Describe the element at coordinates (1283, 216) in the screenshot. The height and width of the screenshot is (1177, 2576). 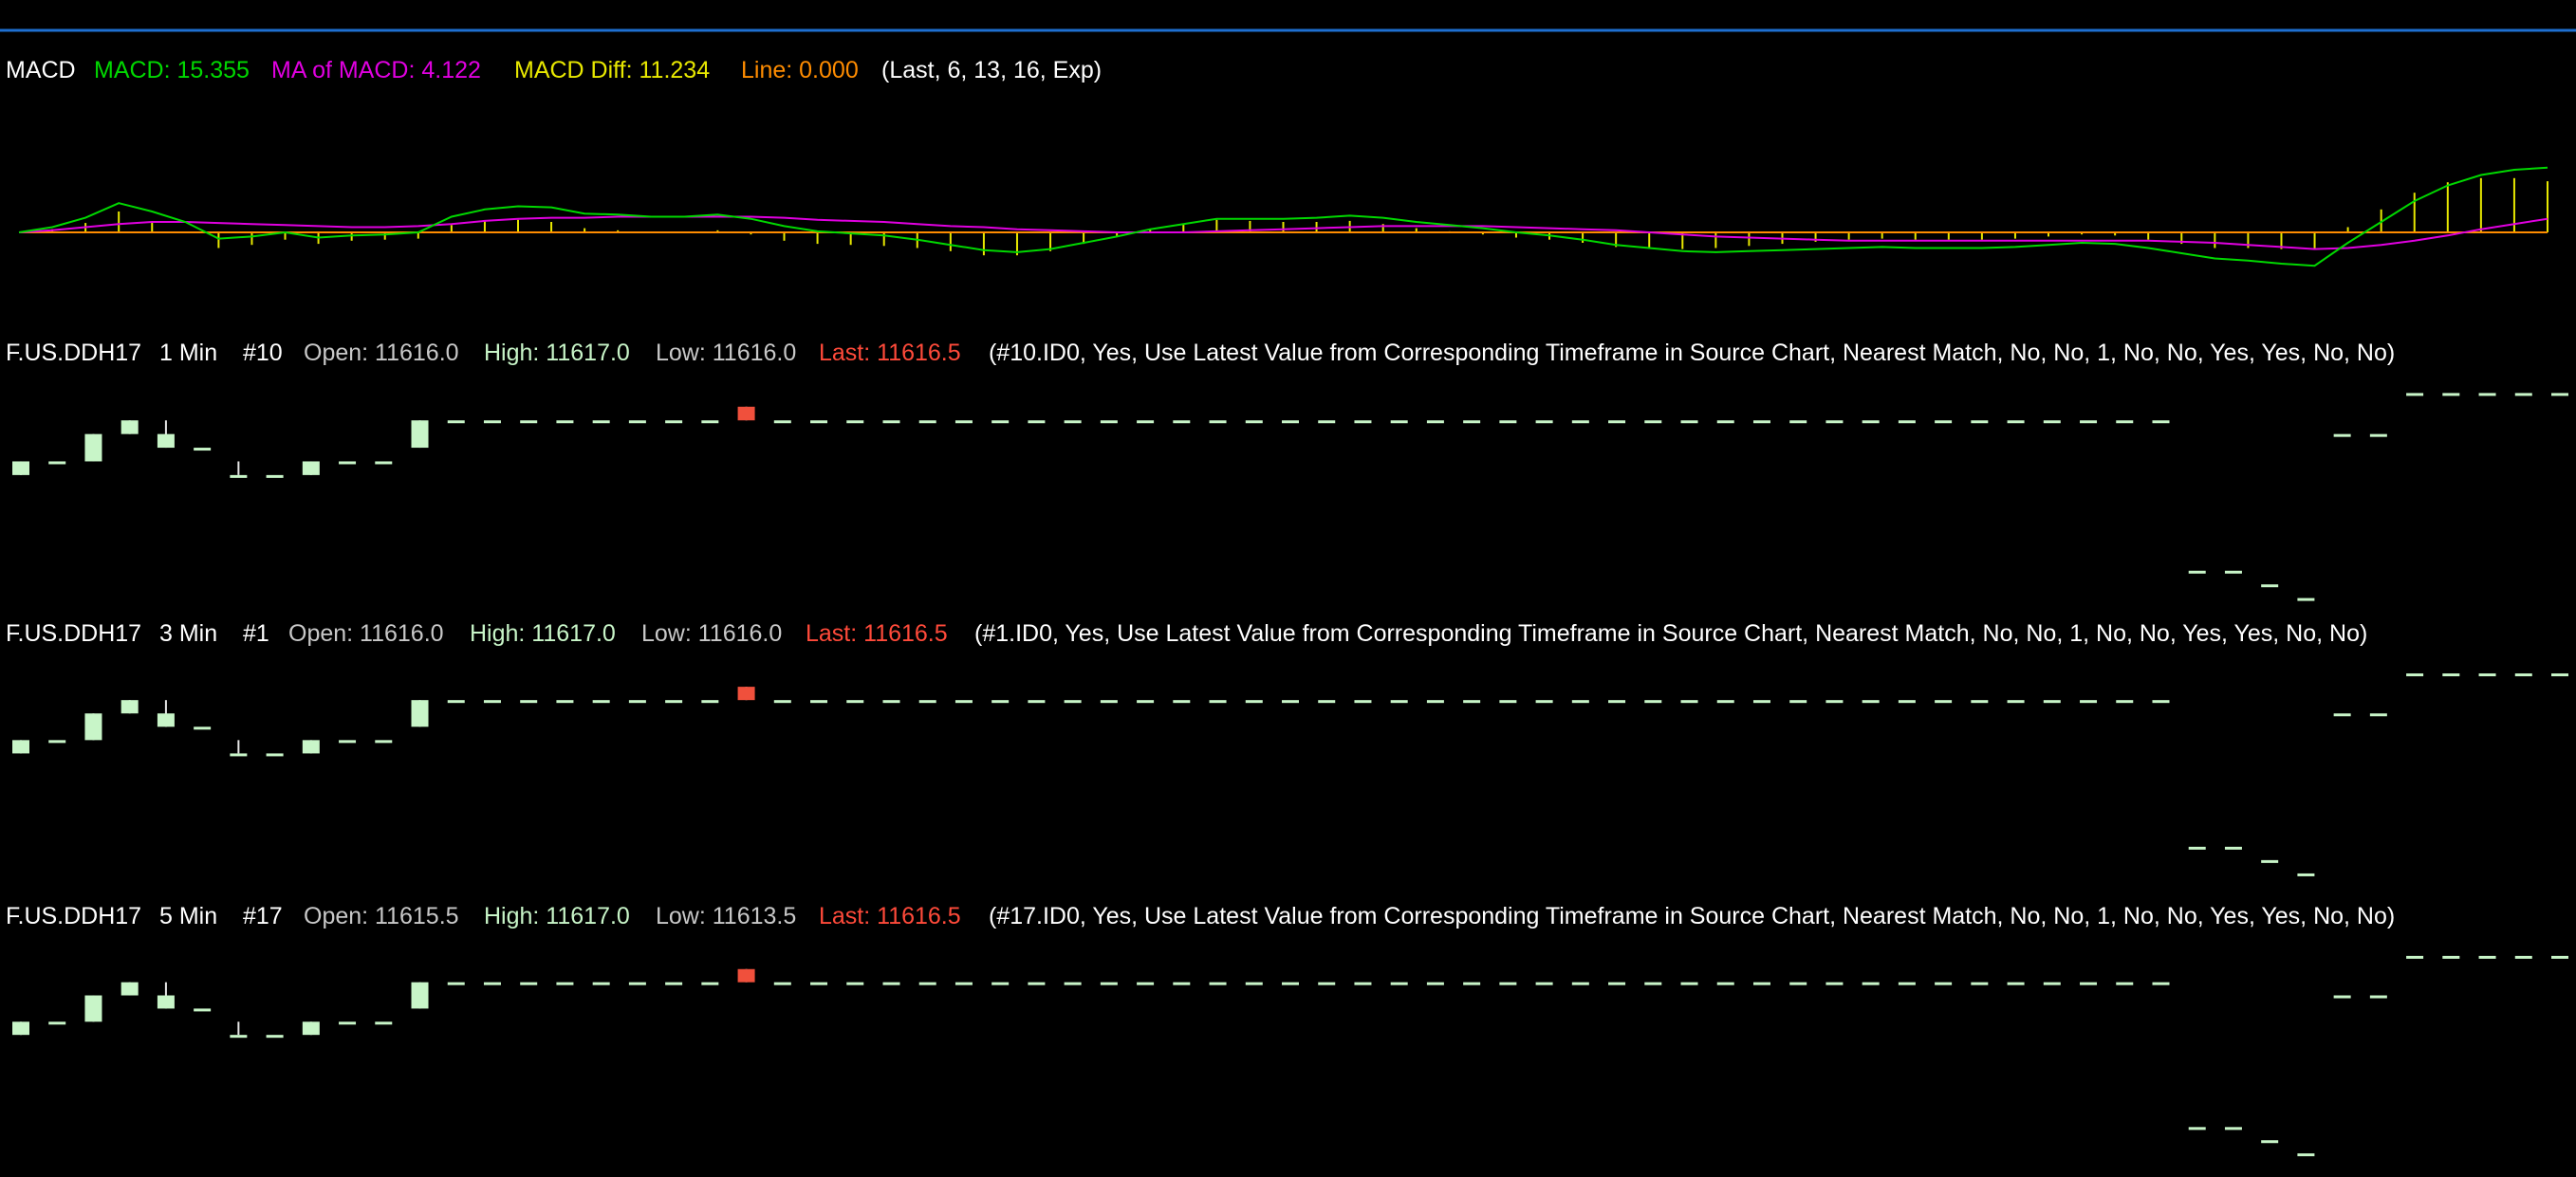
I see `macd-line` at that location.